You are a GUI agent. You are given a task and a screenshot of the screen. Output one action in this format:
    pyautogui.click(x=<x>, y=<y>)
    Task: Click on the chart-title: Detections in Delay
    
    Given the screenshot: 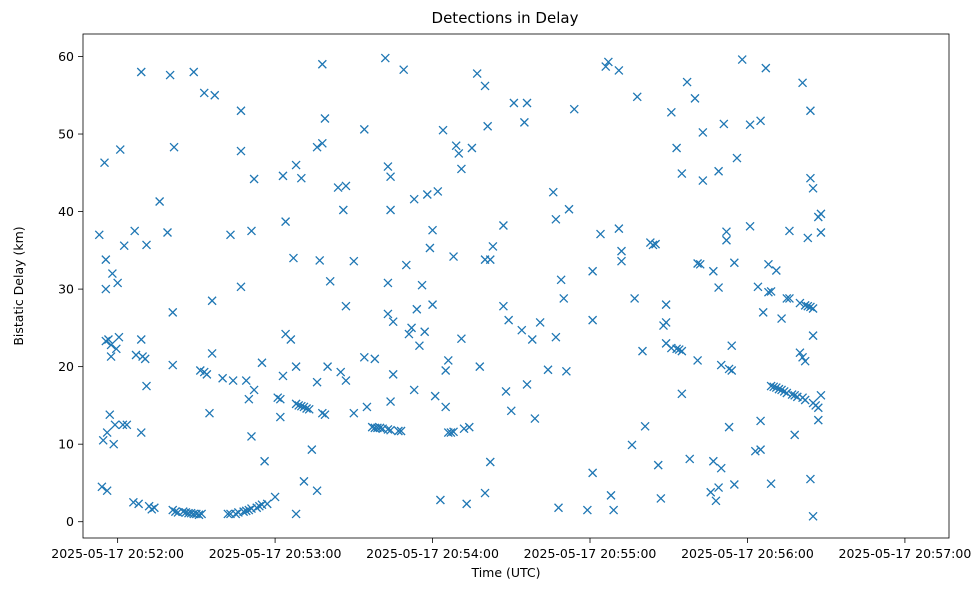 What is the action you would take?
    pyautogui.click(x=505, y=18)
    